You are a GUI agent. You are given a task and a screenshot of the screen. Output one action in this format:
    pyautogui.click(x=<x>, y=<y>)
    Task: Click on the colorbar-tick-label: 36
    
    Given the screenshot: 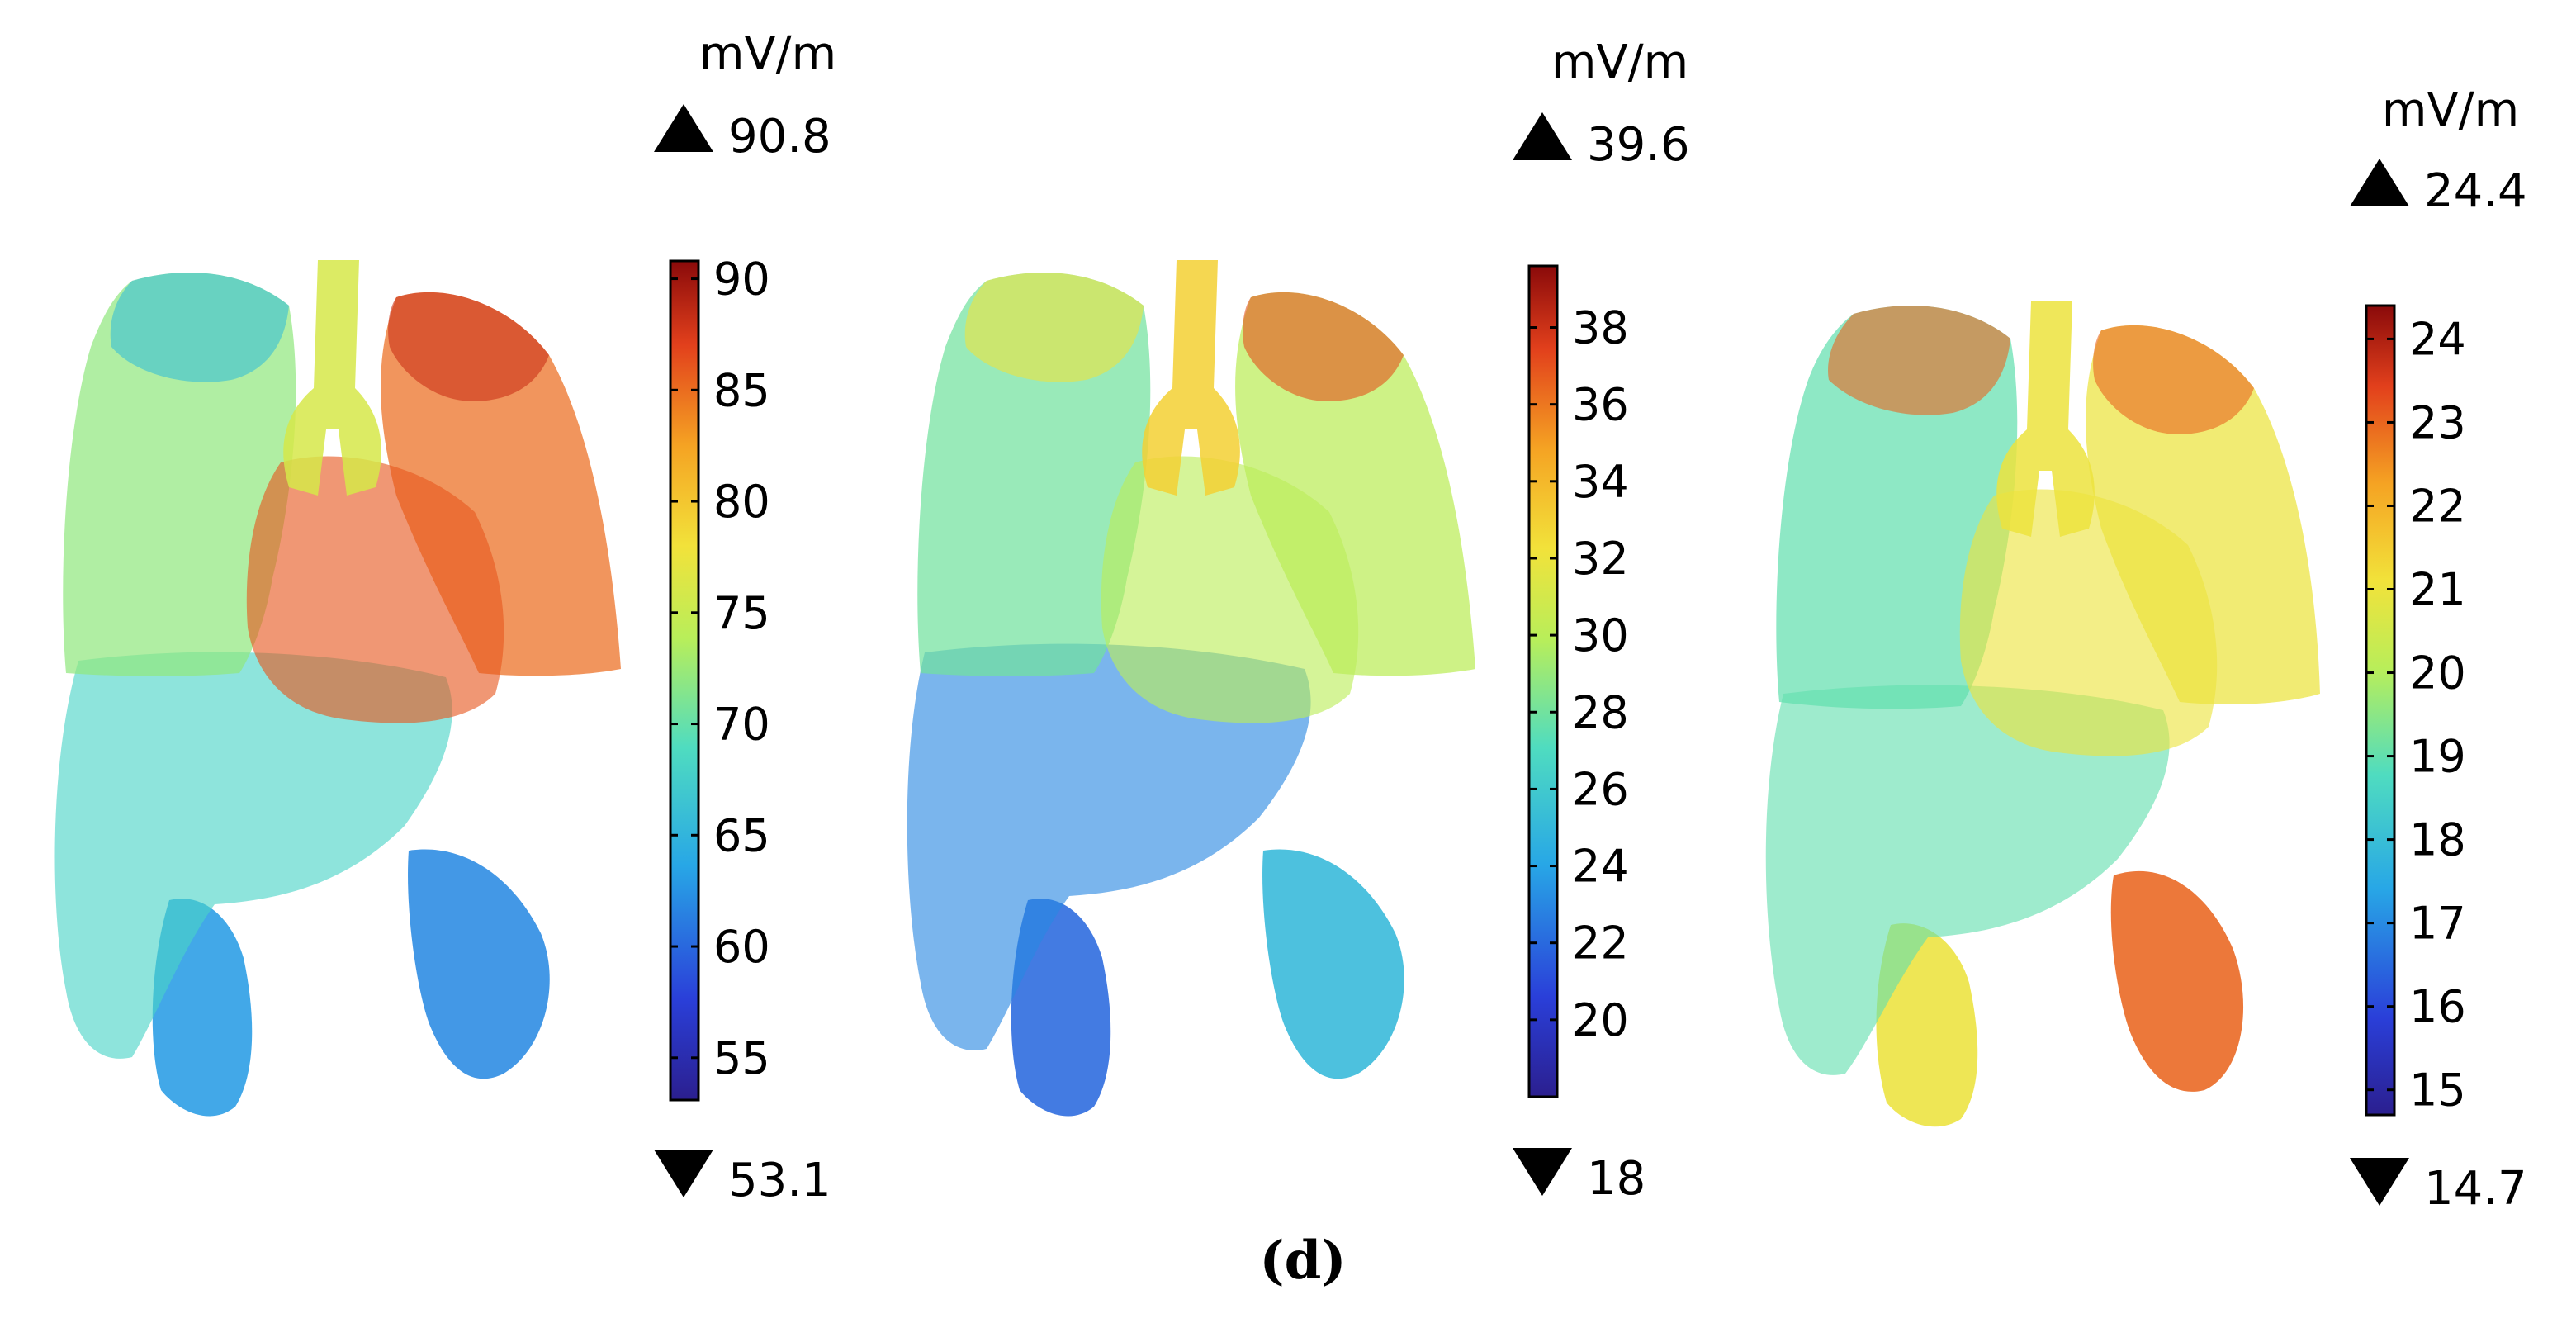 What is the action you would take?
    pyautogui.click(x=1600, y=405)
    